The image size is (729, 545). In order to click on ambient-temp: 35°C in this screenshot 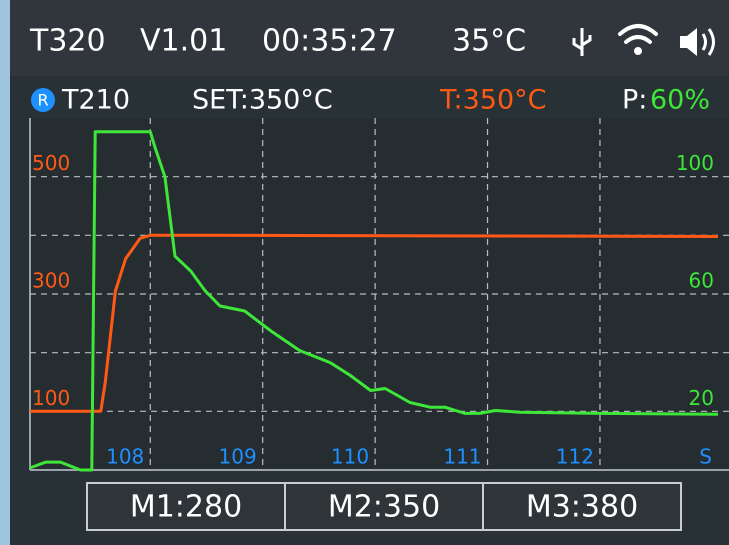, I will do `click(489, 41)`.